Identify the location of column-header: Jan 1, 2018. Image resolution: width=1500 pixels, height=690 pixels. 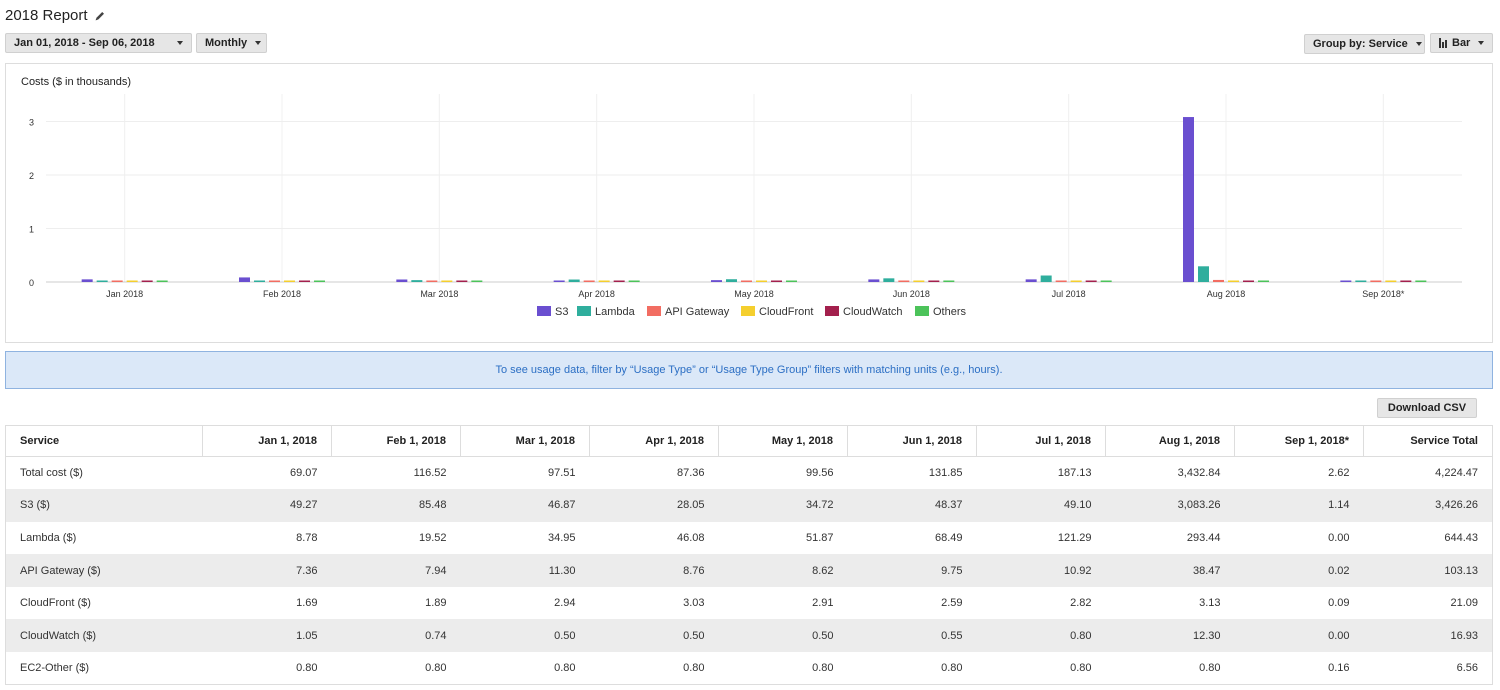
(267, 441).